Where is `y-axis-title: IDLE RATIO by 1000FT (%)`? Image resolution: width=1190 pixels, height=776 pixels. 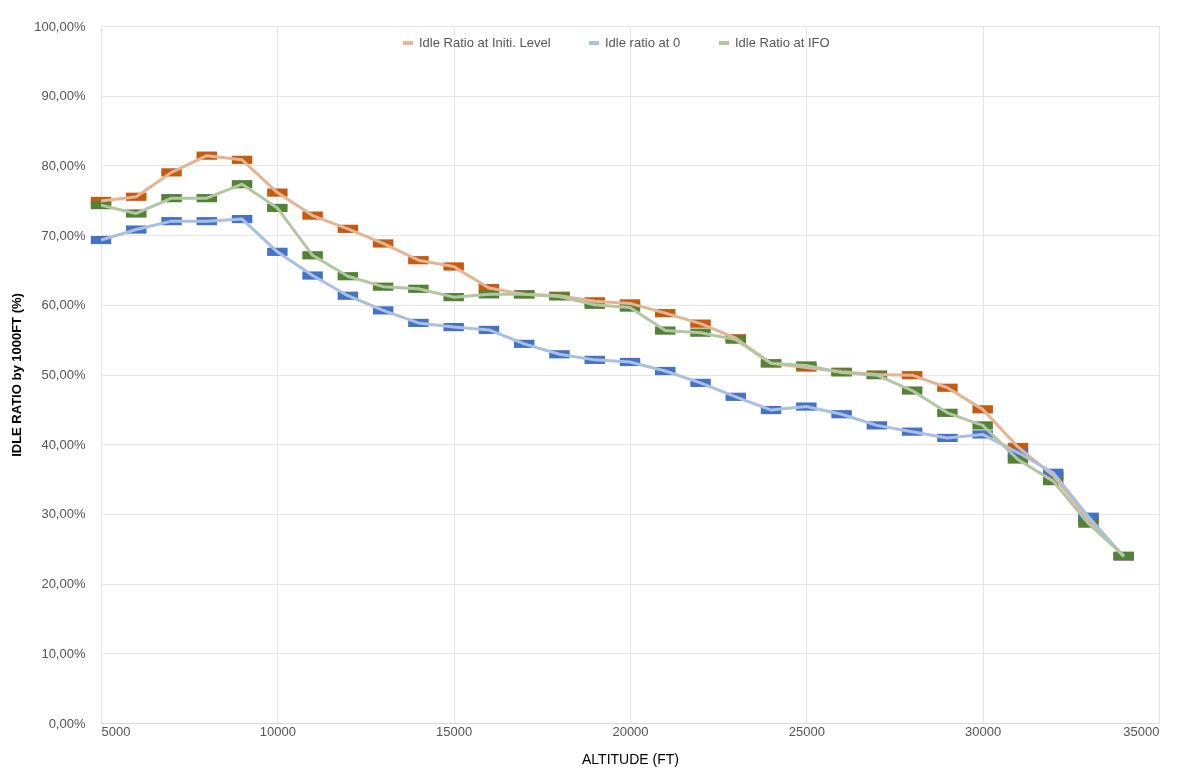
y-axis-title: IDLE RATIO by 1000FT (%) is located at coordinates (17, 375).